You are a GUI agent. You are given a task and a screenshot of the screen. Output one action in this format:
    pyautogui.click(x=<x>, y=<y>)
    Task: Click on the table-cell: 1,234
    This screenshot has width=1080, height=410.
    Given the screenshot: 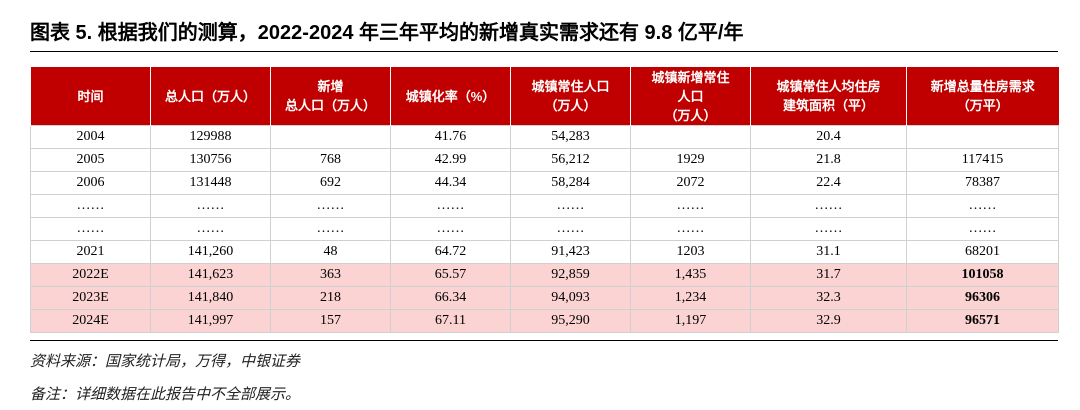 What is the action you would take?
    pyautogui.click(x=690, y=298)
    